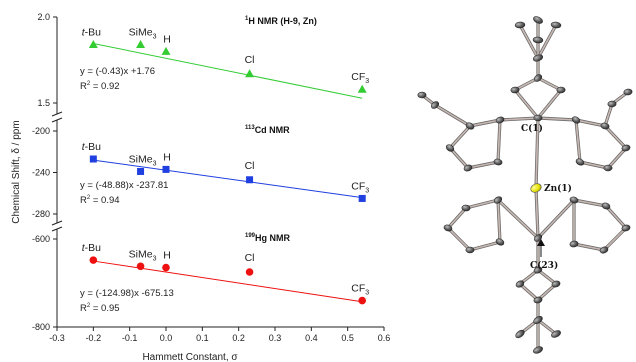 The width and height of the screenshot is (636, 362). Describe the element at coordinates (202, 338) in the screenshot. I see `x-tick-label: 0.1` at that location.